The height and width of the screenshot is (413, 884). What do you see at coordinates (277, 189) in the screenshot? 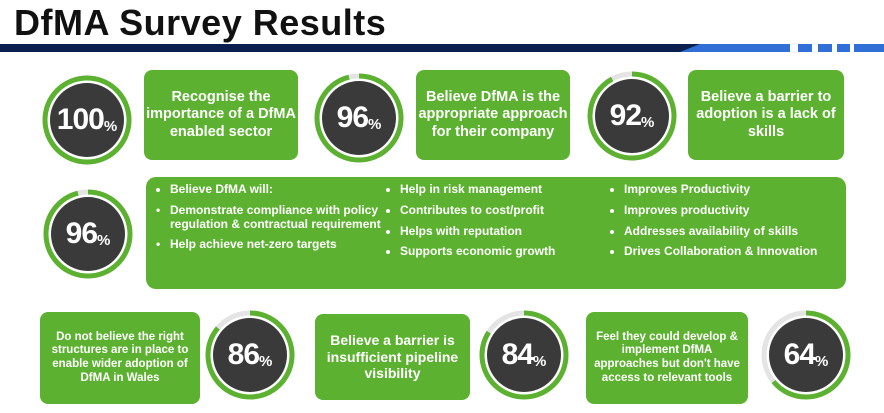
I see `benefits-heading: Believe DfMA will:` at bounding box center [277, 189].